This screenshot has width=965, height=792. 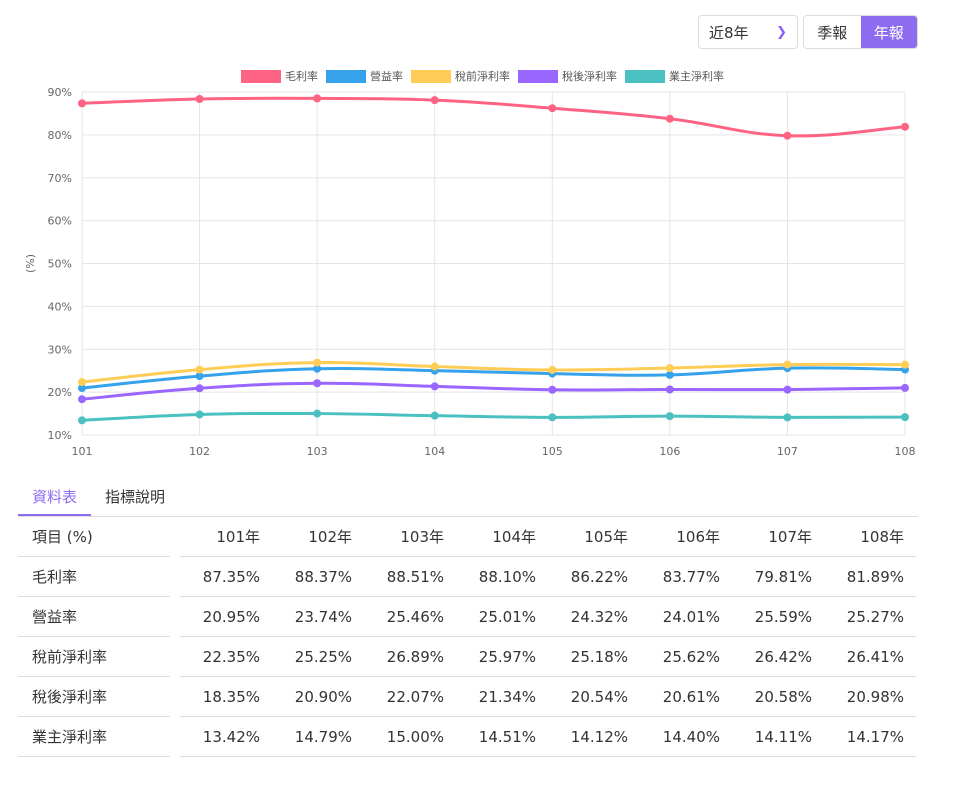 I want to click on table-cell: 20.61%, so click(x=686, y=697).